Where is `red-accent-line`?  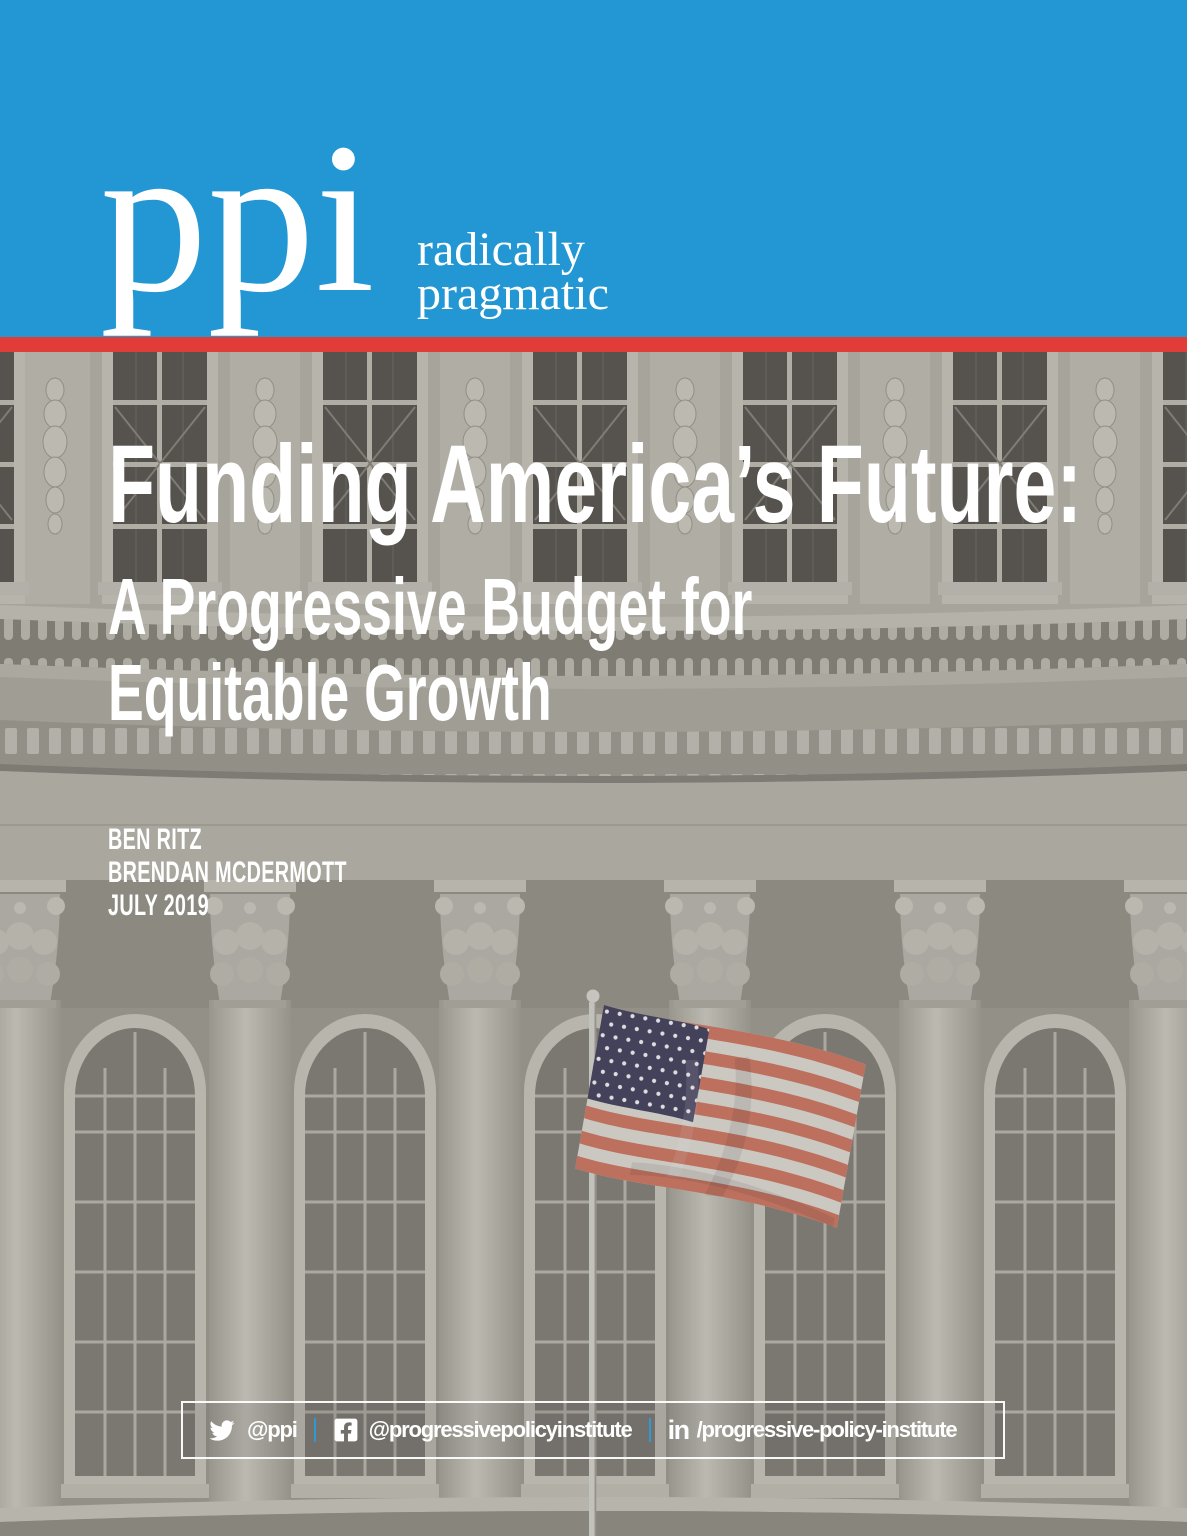 red-accent-line is located at coordinates (593, 344).